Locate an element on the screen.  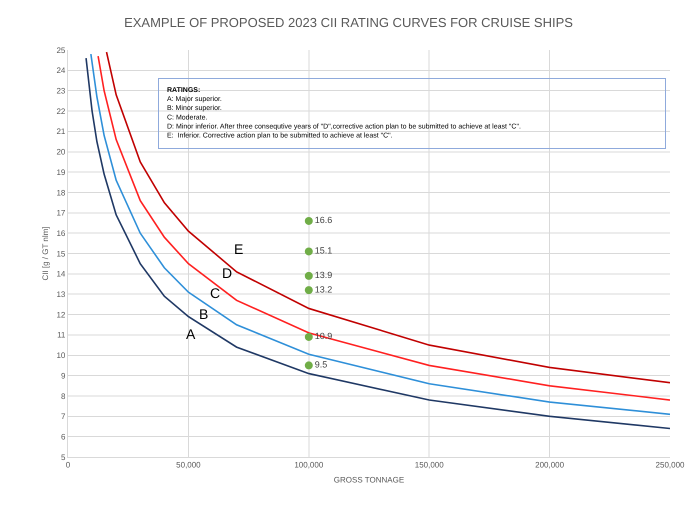
y-tick-label: 16 is located at coordinates (61, 233).